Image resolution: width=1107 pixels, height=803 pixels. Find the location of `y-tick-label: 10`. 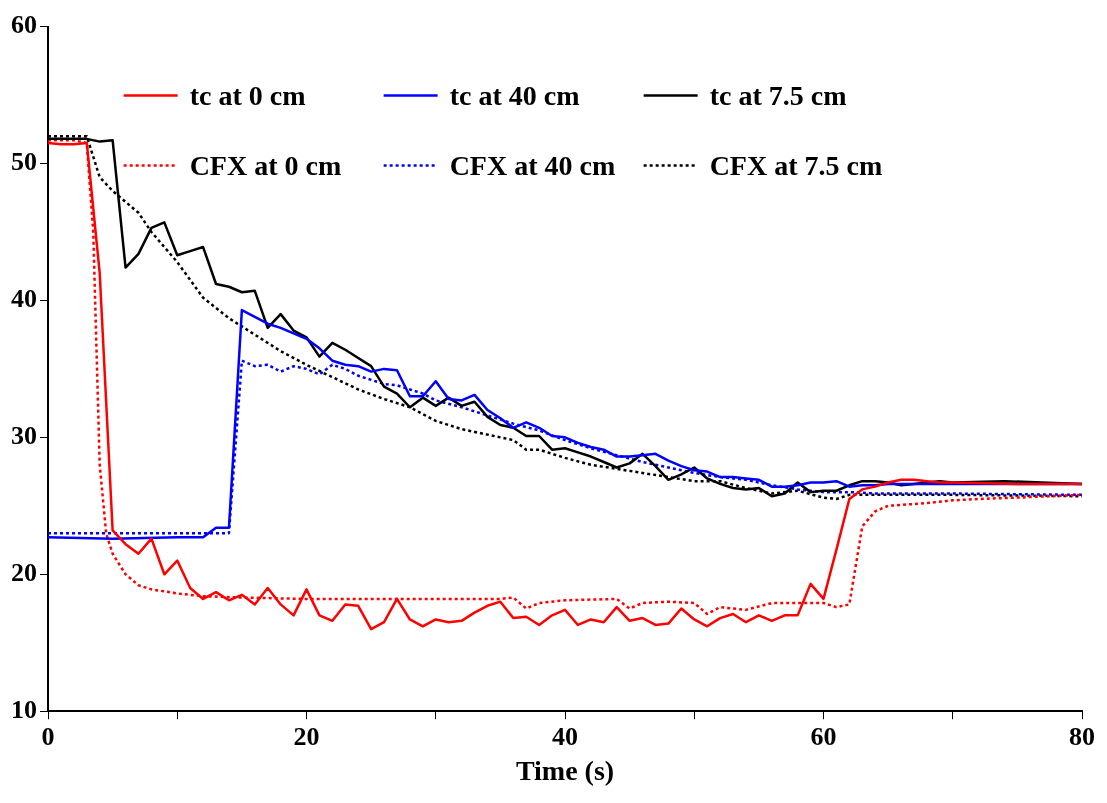

y-tick-label: 10 is located at coordinates (24, 709).